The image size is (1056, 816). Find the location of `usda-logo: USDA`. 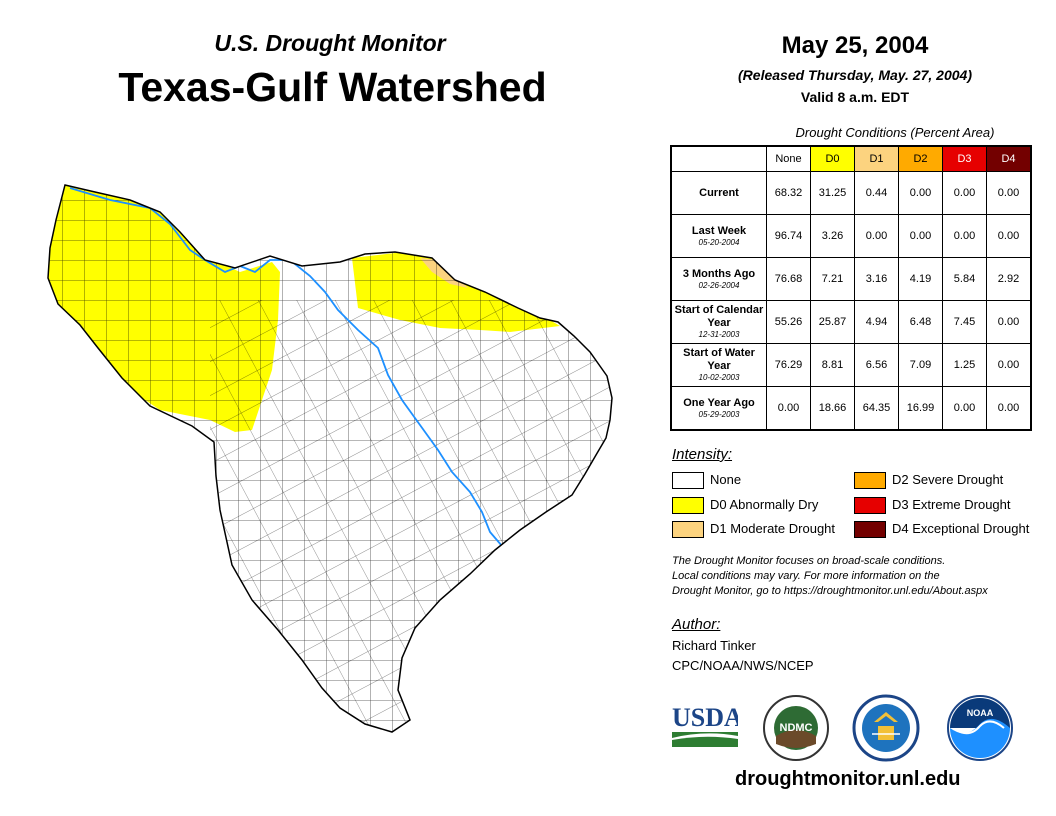

usda-logo: USDA is located at coordinates (705, 725).